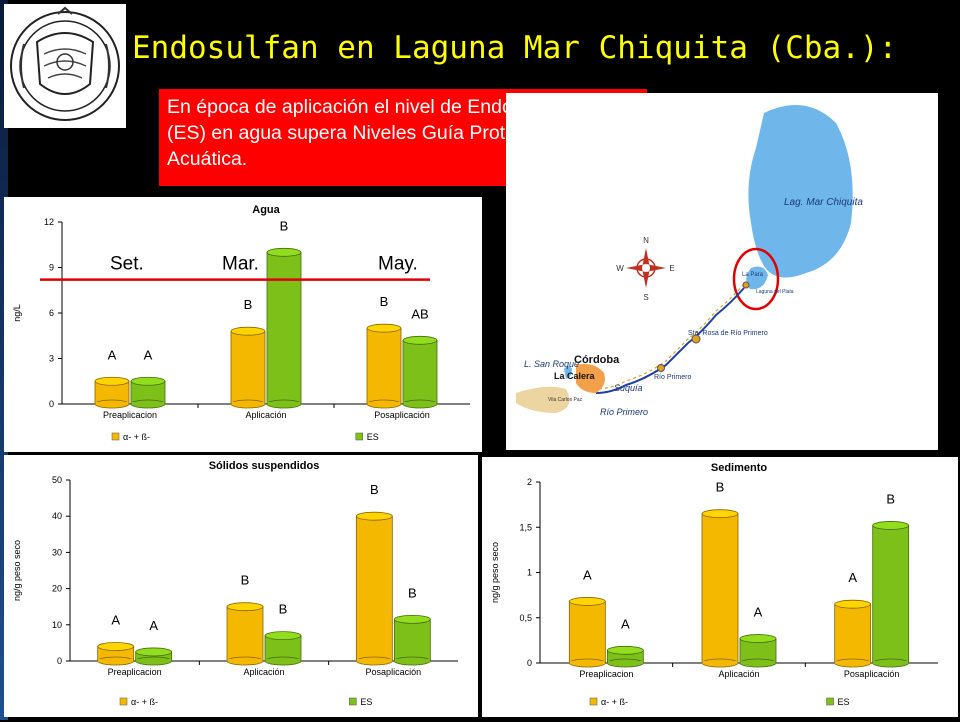  What do you see at coordinates (264, 466) in the screenshot?
I see `chart-title: Sólidos suspendidos` at bounding box center [264, 466].